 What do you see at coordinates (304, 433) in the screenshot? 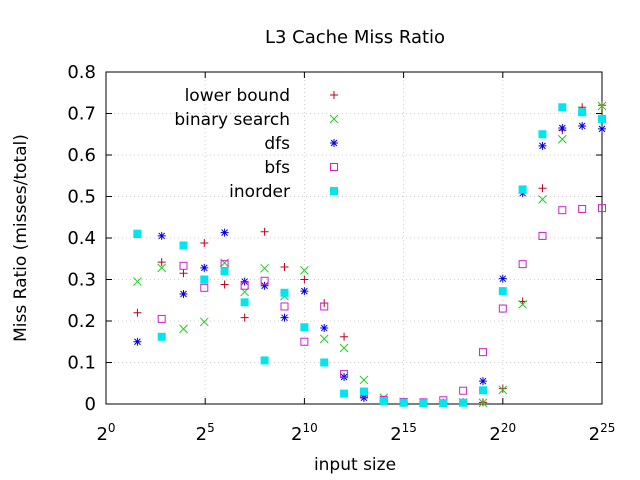
I see `x-tick-label: 210` at bounding box center [304, 433].